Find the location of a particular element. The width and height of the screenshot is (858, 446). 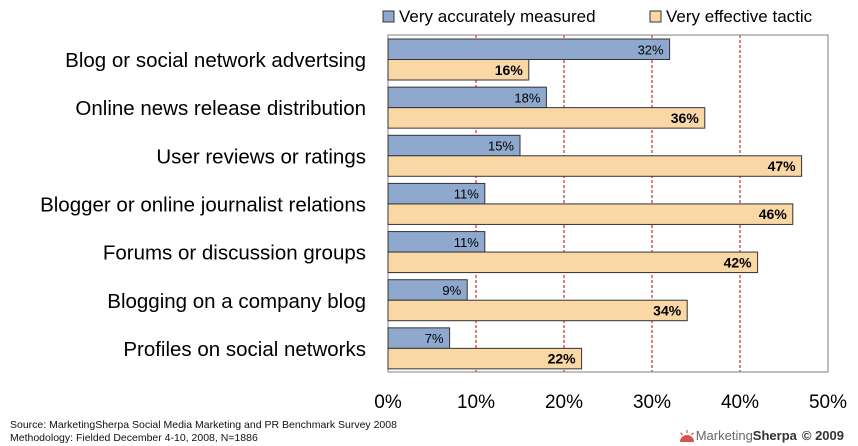

data-label: 46% is located at coordinates (773, 214).